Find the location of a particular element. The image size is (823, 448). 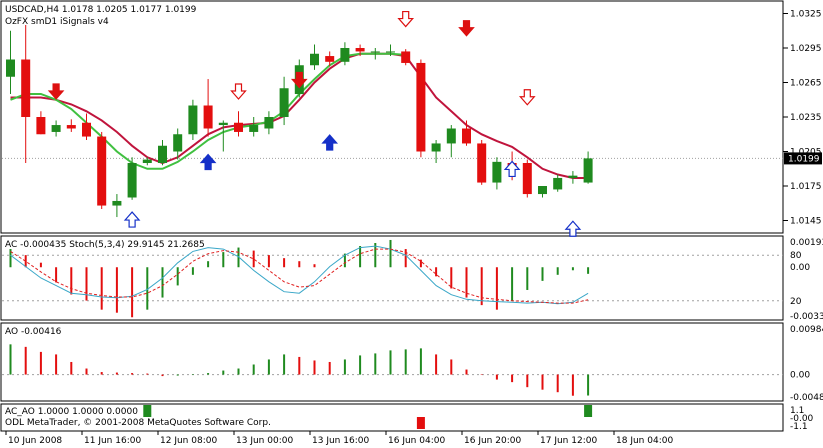

acao-panel is located at coordinates (392, 417).